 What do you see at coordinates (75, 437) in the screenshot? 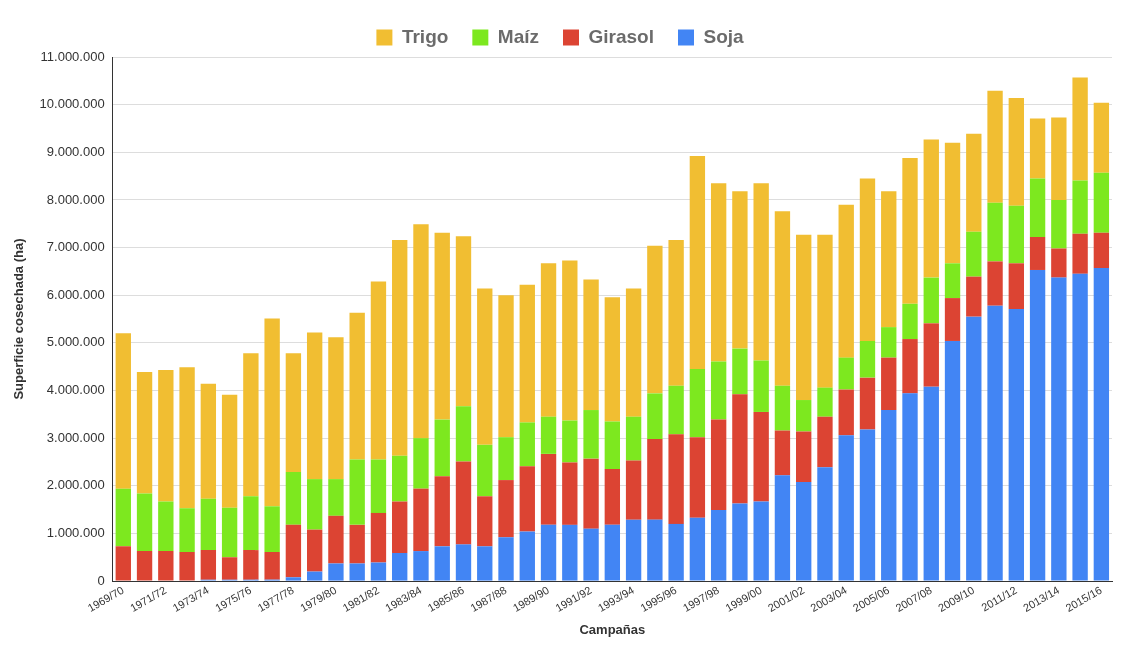
I see `y-tick-label: 3.000.000` at bounding box center [75, 437].